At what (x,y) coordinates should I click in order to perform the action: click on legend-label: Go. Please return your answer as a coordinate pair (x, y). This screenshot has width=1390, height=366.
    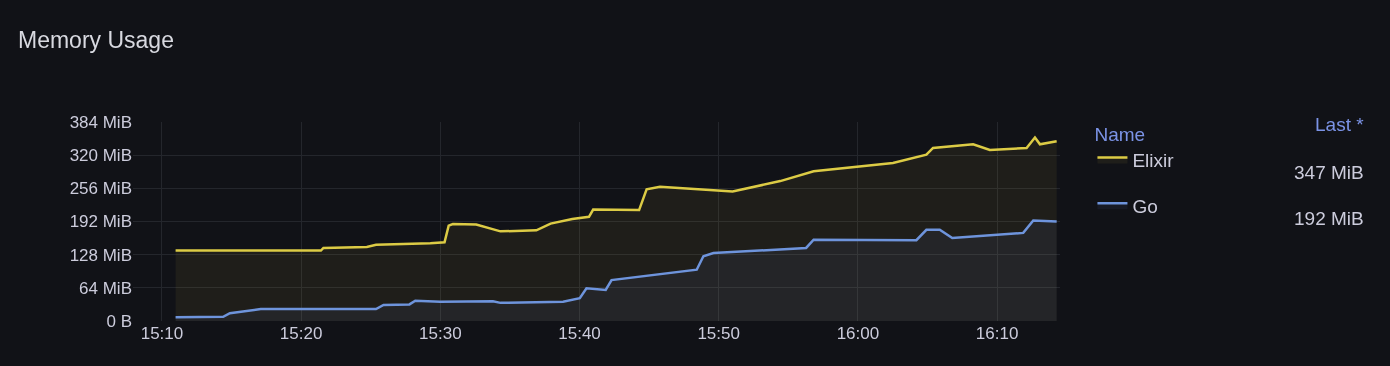
    Looking at the image, I should click on (1145, 206).